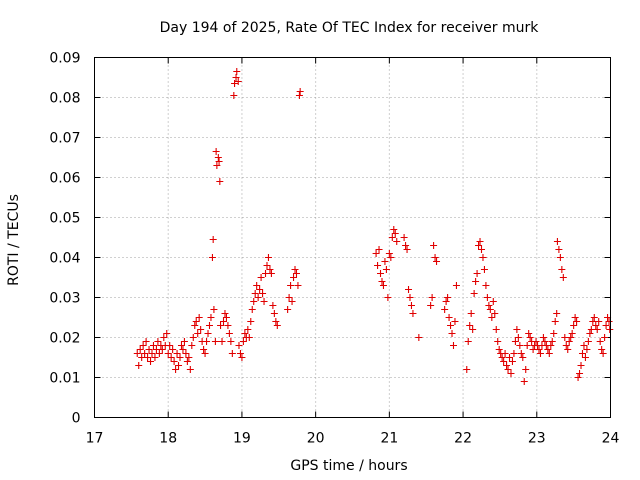 This screenshot has width=640, height=480. What do you see at coordinates (64, 259) in the screenshot?
I see `y-tick-label: 0.04` at bounding box center [64, 259].